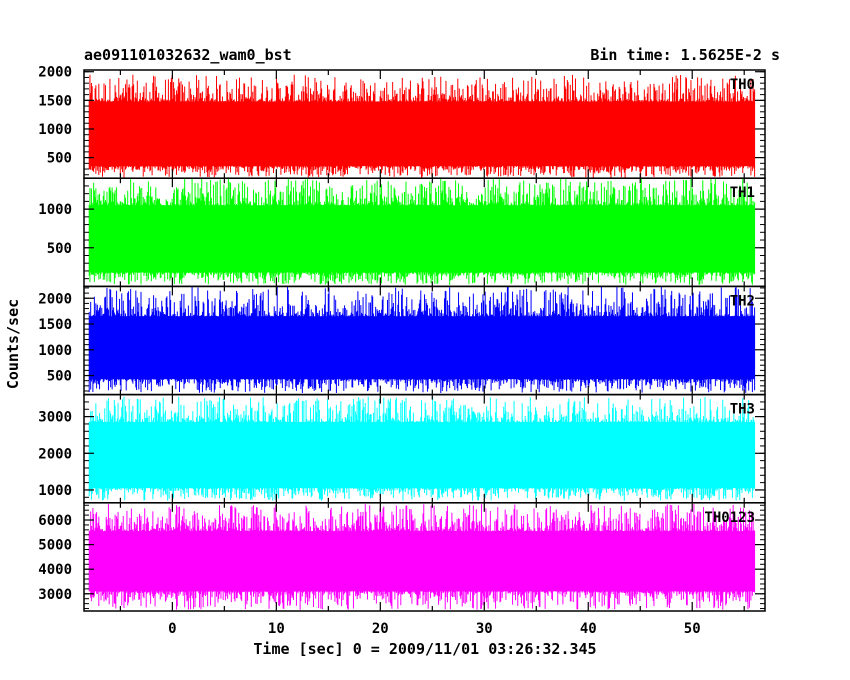 The height and width of the screenshot is (680, 850). I want to click on panel-th3: 1000 2000 3000 TH3, so click(402, 448).